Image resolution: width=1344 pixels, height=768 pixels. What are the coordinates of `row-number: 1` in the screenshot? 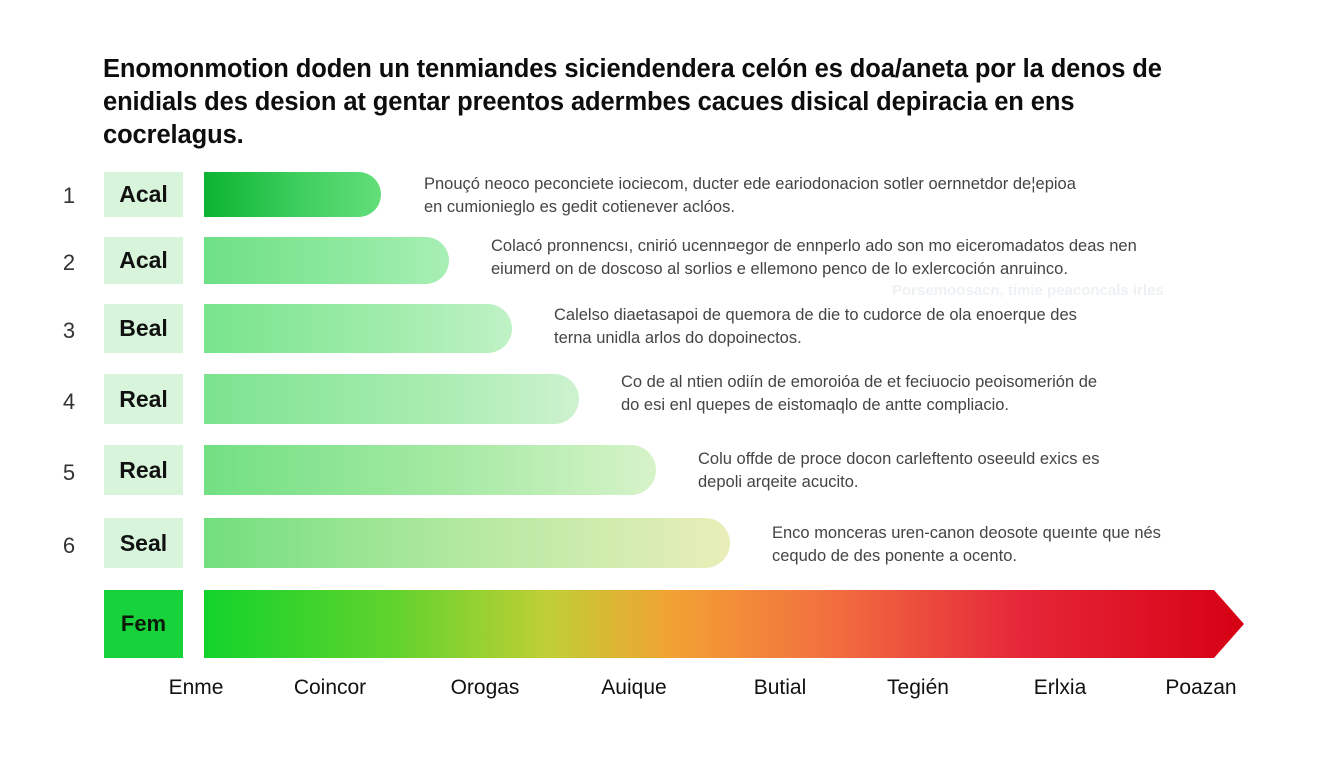 It's located at (69, 195).